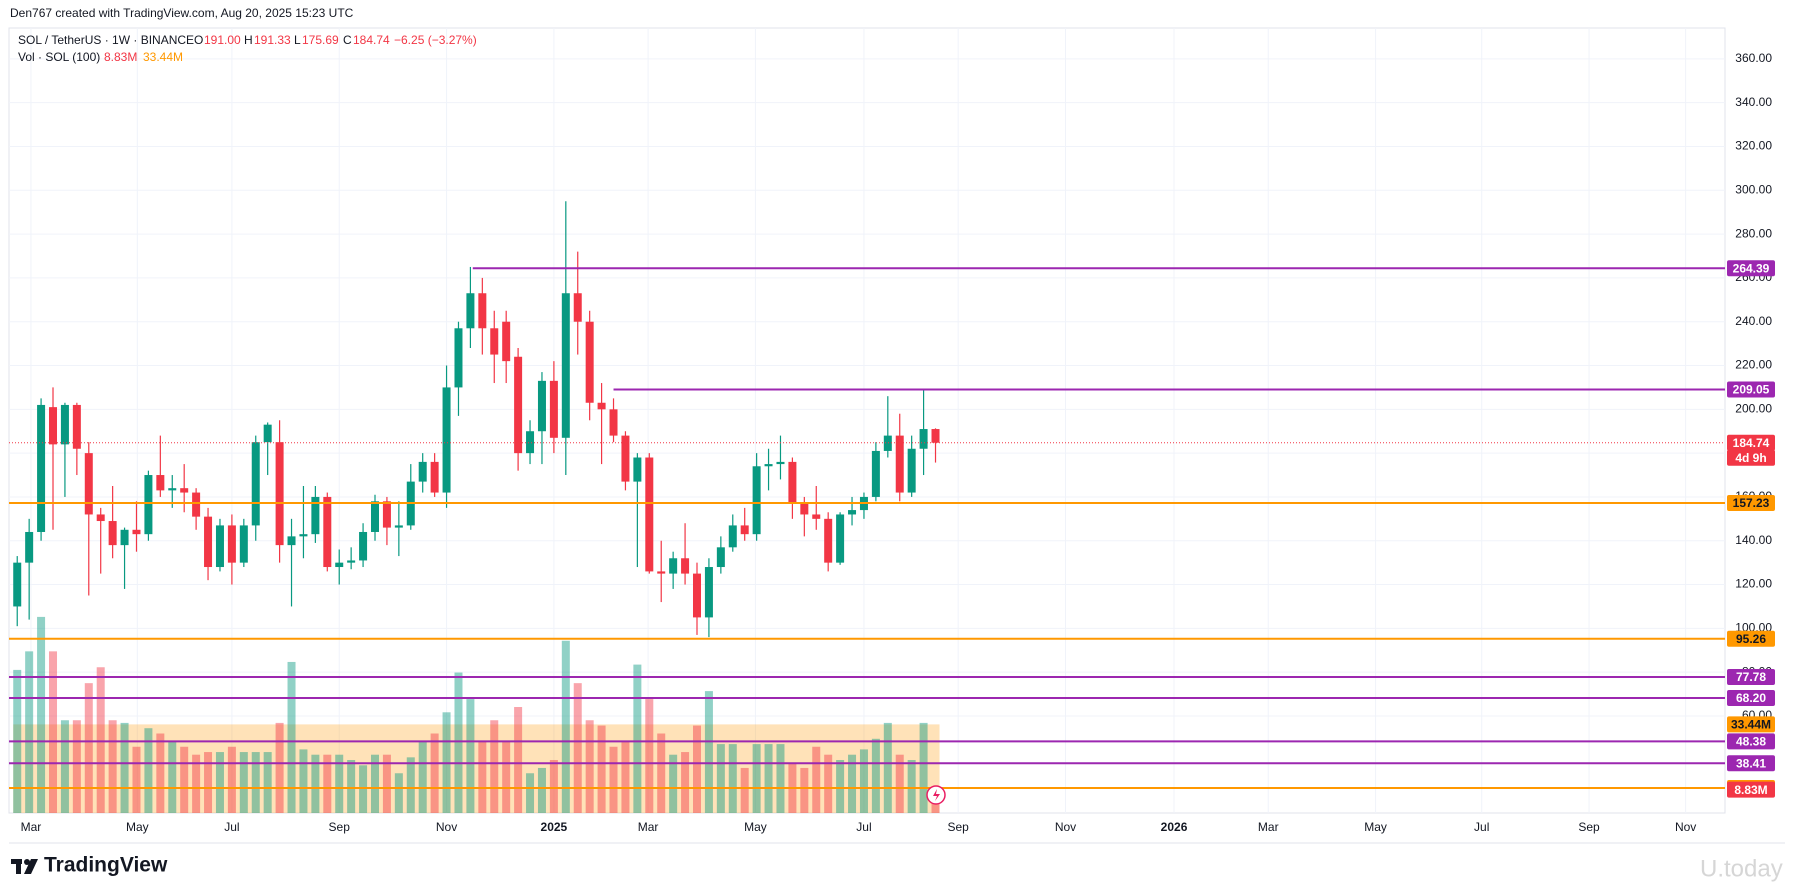 This screenshot has height=895, width=1794. I want to click on h-label: H, so click(248, 40).